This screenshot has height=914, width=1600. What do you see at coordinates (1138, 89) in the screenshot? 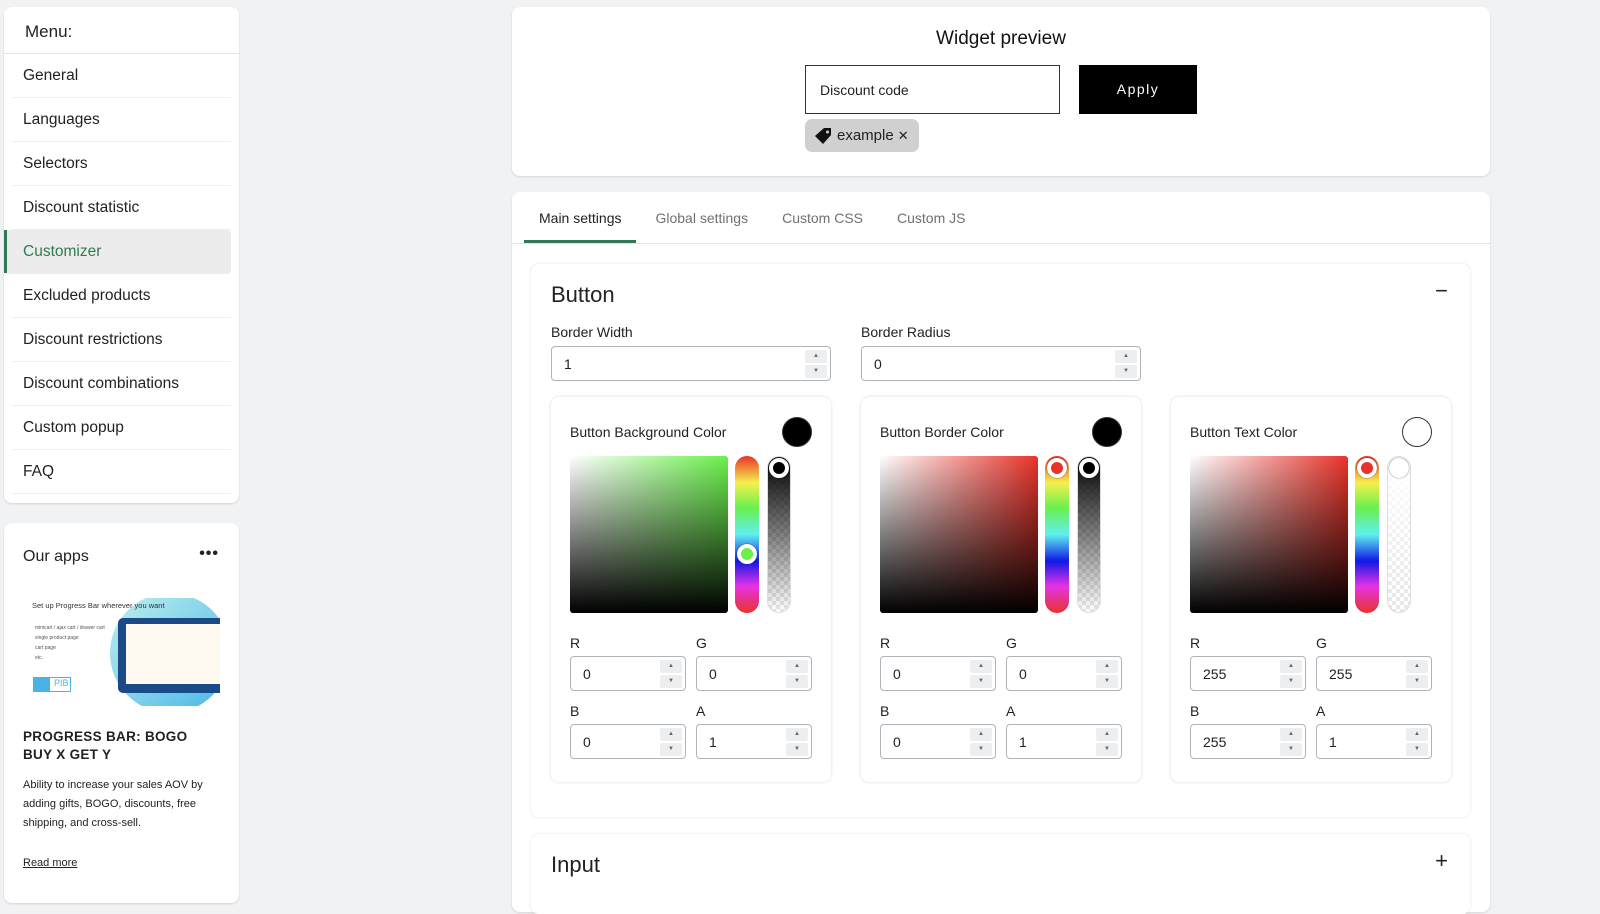
I see `apply-button: Apply` at bounding box center [1138, 89].